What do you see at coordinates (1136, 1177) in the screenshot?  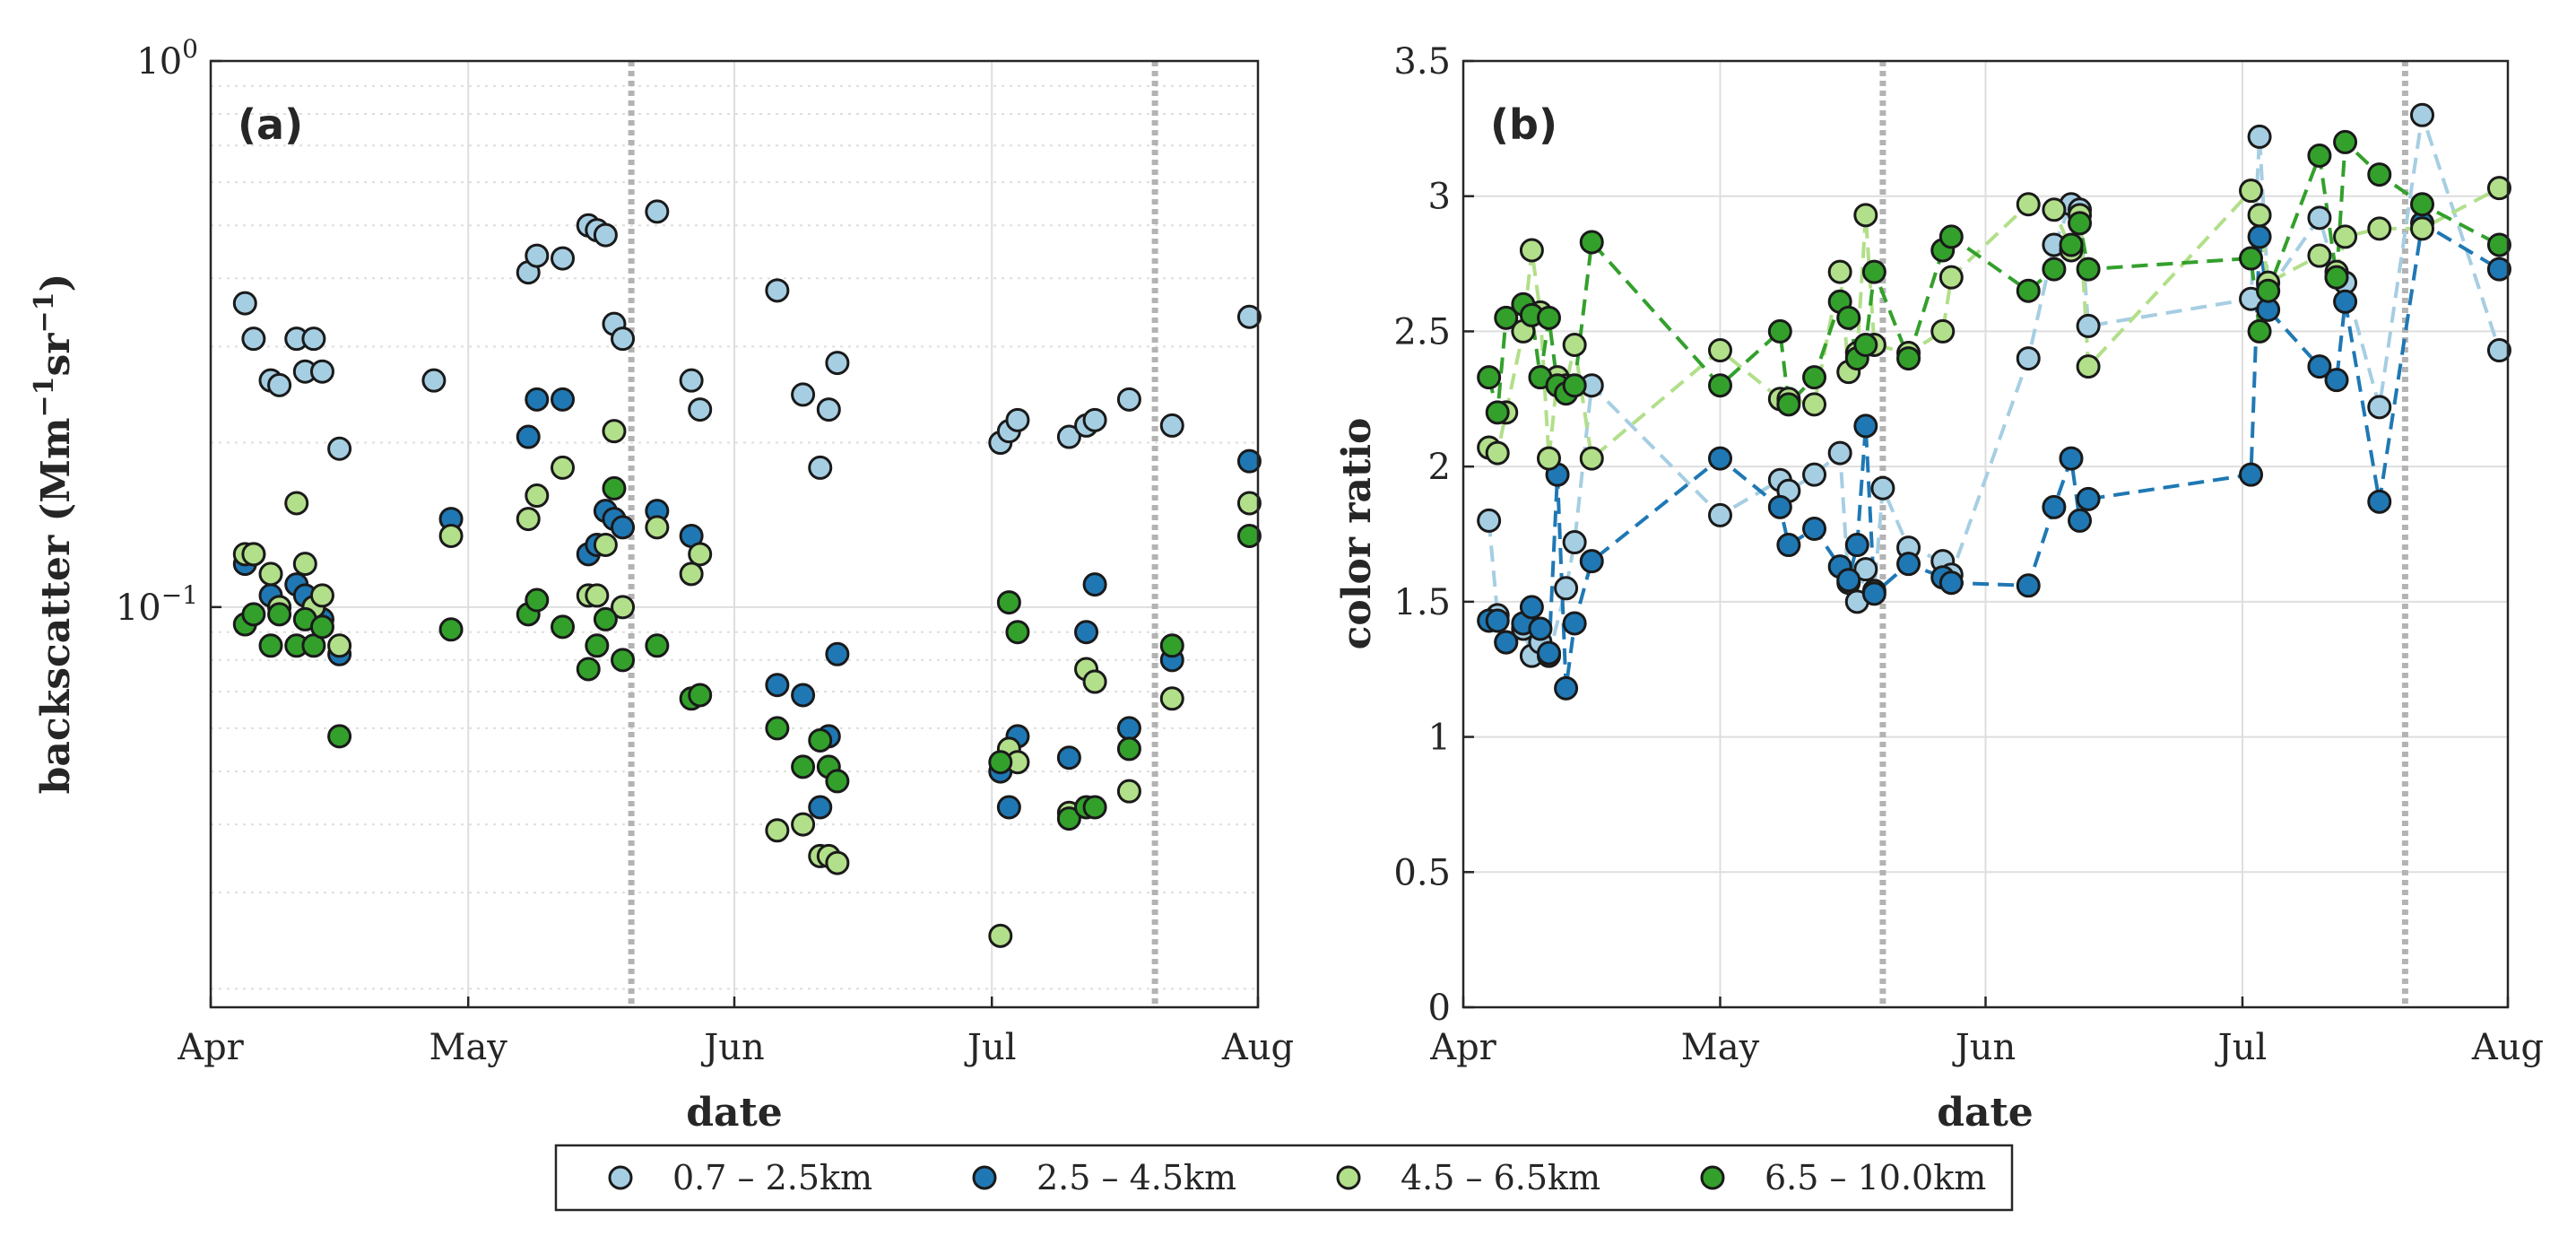 I see `legend-label: 2.5 – 4.5km` at bounding box center [1136, 1177].